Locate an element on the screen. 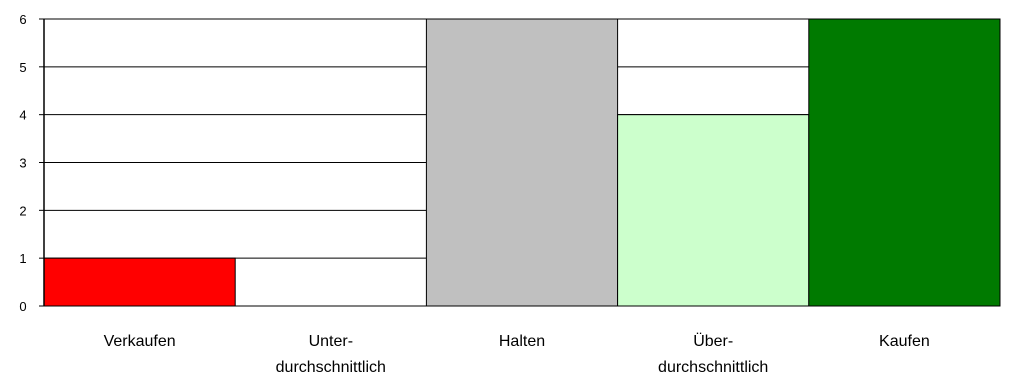  y-tick-label-6: 6 is located at coordinates (22, 19).